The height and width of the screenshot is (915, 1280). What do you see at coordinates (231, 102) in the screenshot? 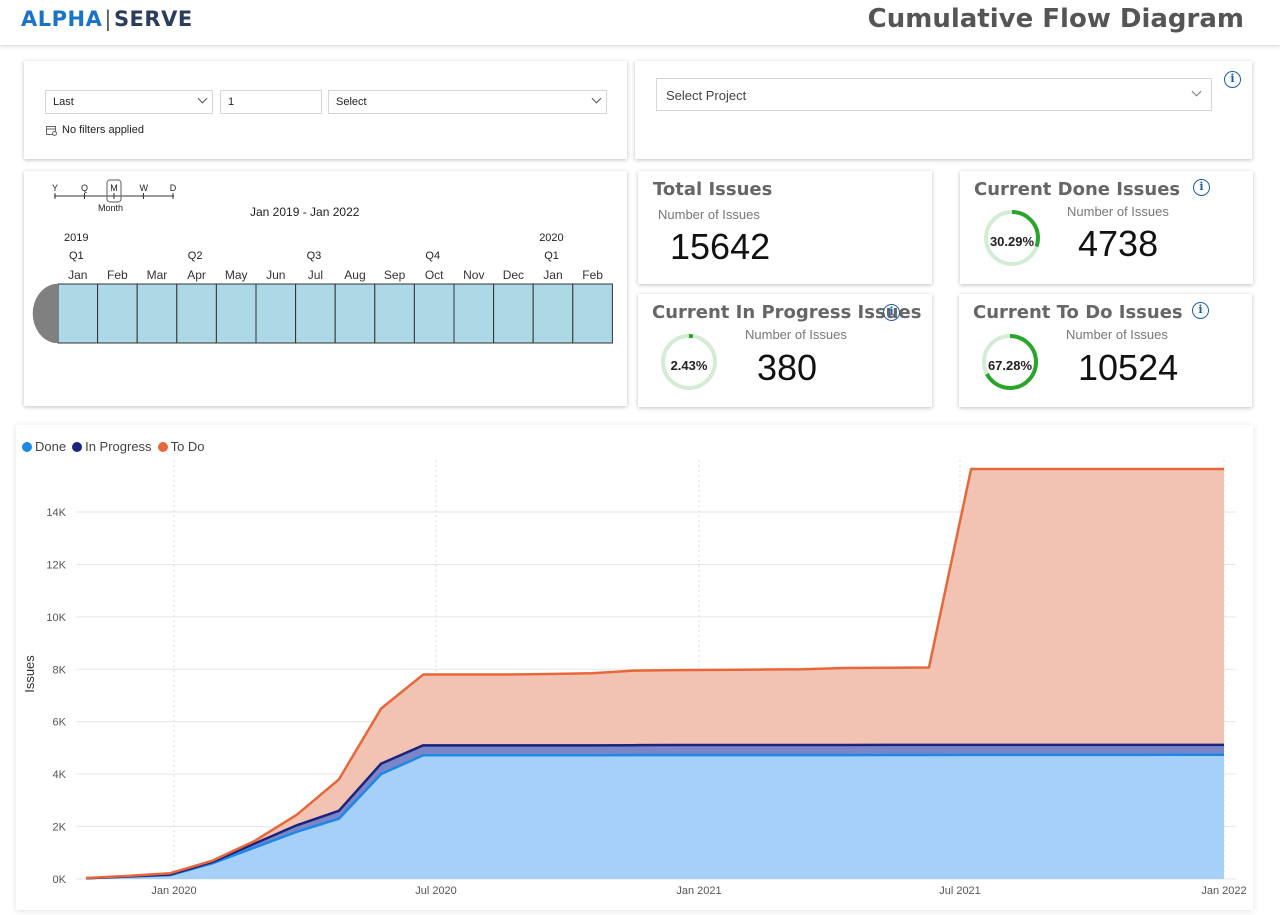
I see `count-value: 1` at bounding box center [231, 102].